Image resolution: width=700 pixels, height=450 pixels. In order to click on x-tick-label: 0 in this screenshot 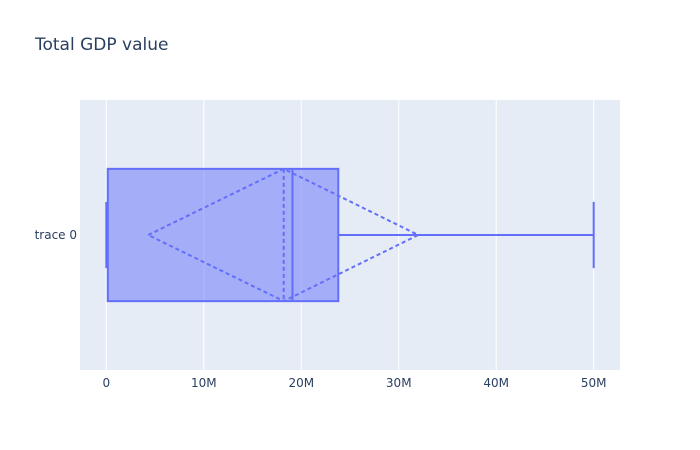, I will do `click(106, 383)`.